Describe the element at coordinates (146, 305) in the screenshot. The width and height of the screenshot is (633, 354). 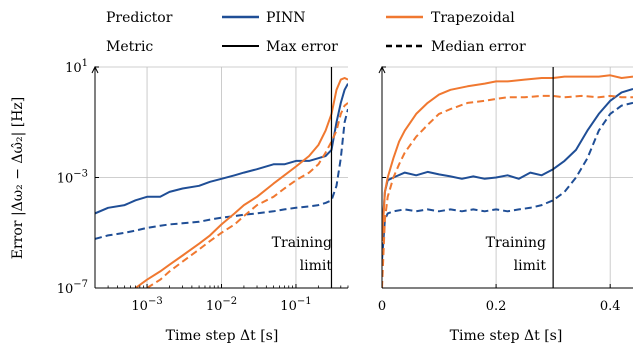
I see `x-tick-label: 10⁻³` at that location.